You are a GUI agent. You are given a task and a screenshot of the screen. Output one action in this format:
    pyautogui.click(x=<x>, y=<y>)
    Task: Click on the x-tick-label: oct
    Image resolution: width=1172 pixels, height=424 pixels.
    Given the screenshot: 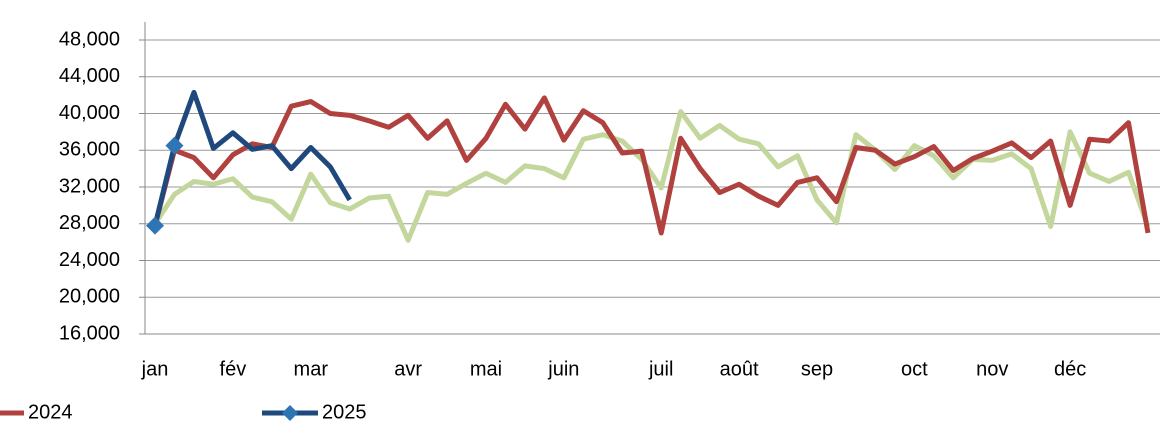 What is the action you would take?
    pyautogui.click(x=914, y=369)
    